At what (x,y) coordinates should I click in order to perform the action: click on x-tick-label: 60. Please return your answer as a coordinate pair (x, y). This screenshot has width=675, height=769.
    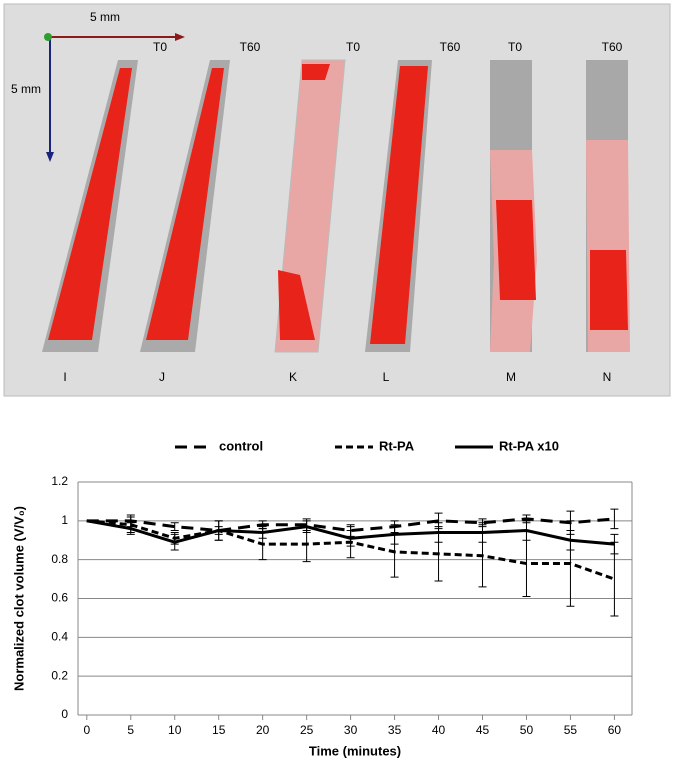
    Looking at the image, I should click on (615, 730).